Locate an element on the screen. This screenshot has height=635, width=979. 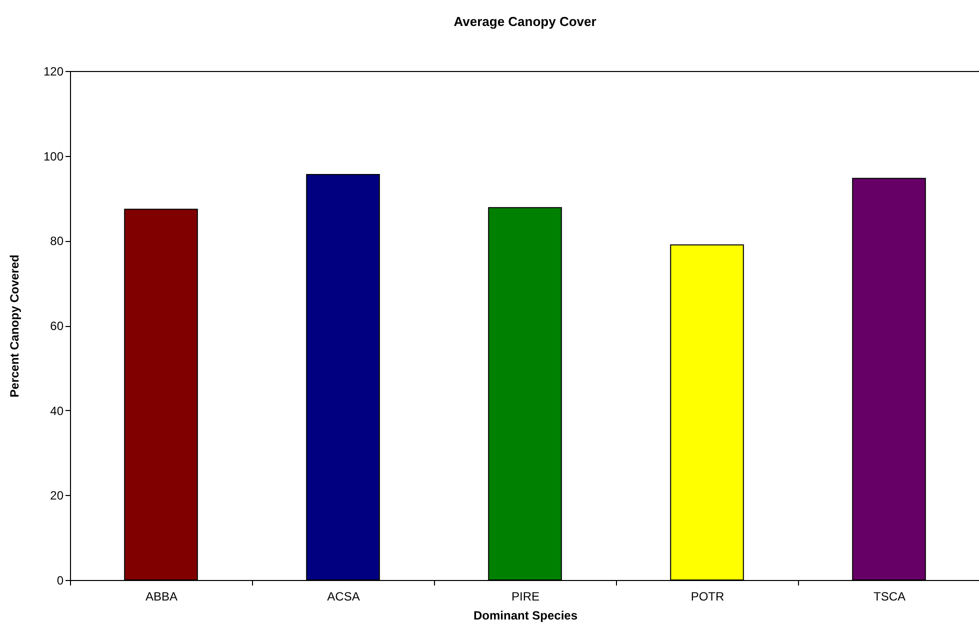
y-tick-label: 20 is located at coordinates (57, 495).